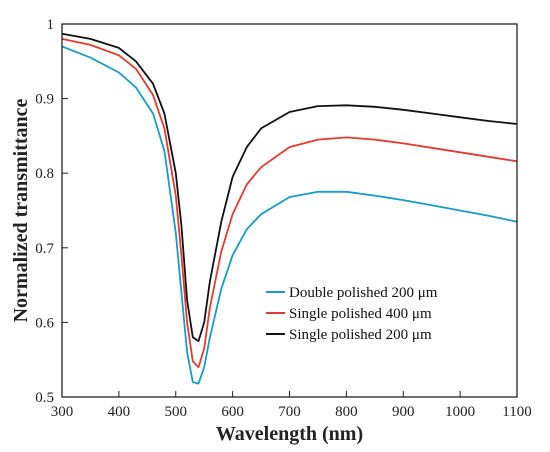 This screenshot has height=452, width=550. What do you see at coordinates (44, 323) in the screenshot?
I see `y-tick-label: 0.6` at bounding box center [44, 323].